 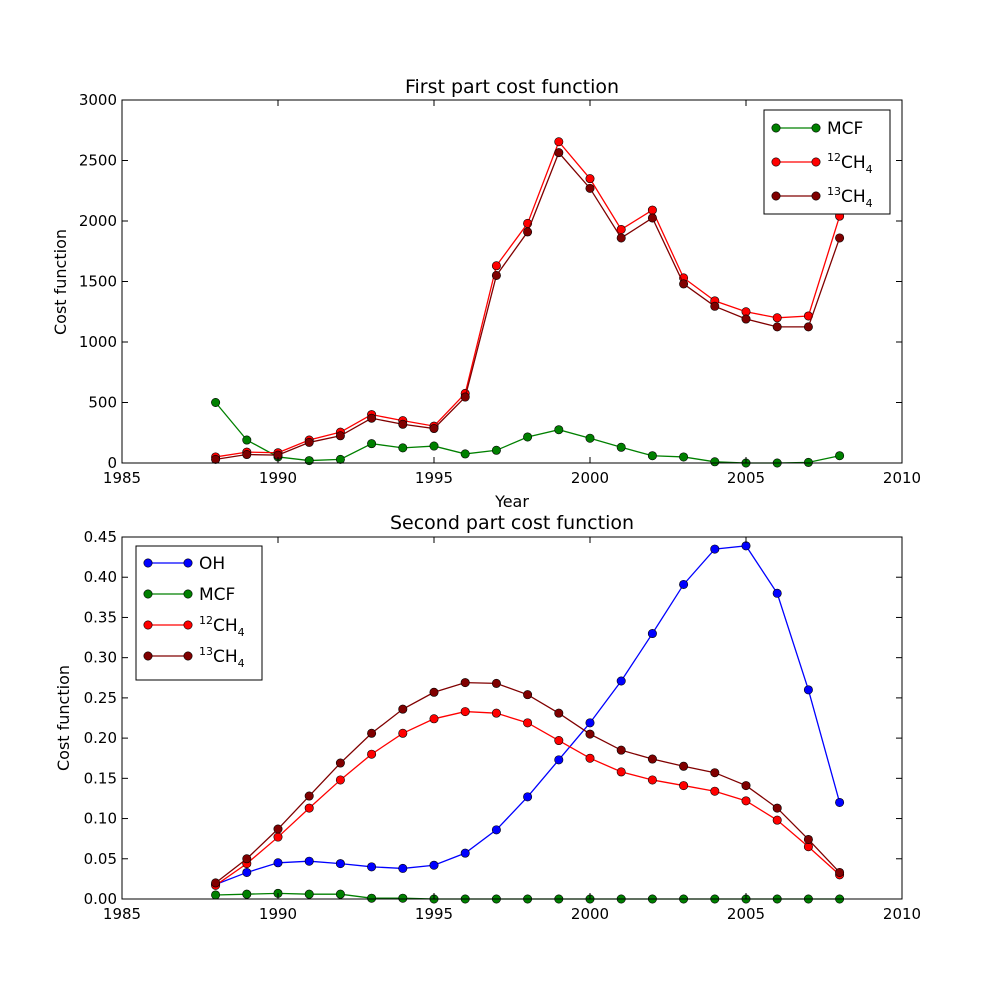 I want to click on y-tick-label: 0, so click(x=112, y=463).